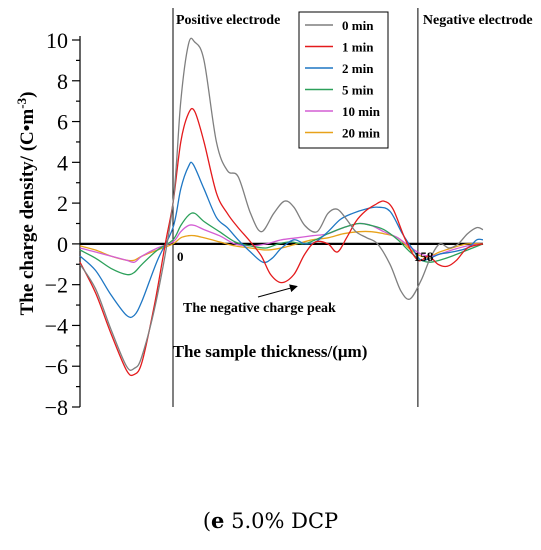 The image size is (541, 550). What do you see at coordinates (358, 68) in the screenshot?
I see `legend-entry: 2 min` at bounding box center [358, 68].